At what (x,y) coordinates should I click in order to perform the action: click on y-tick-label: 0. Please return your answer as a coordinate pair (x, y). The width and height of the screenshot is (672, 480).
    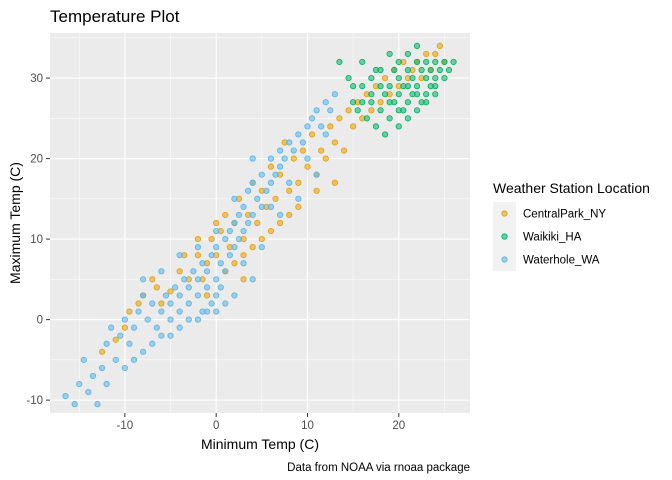
    Looking at the image, I should click on (40, 321).